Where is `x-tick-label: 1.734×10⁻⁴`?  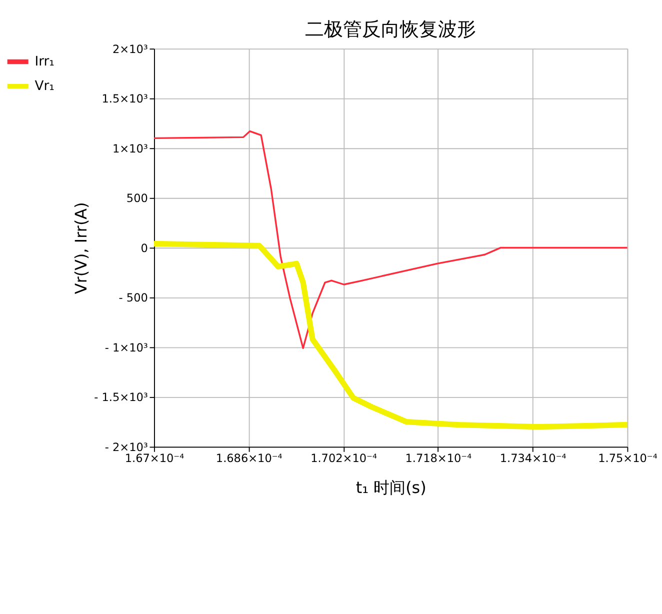
x-tick-label: 1.734×10⁻⁴ is located at coordinates (533, 459).